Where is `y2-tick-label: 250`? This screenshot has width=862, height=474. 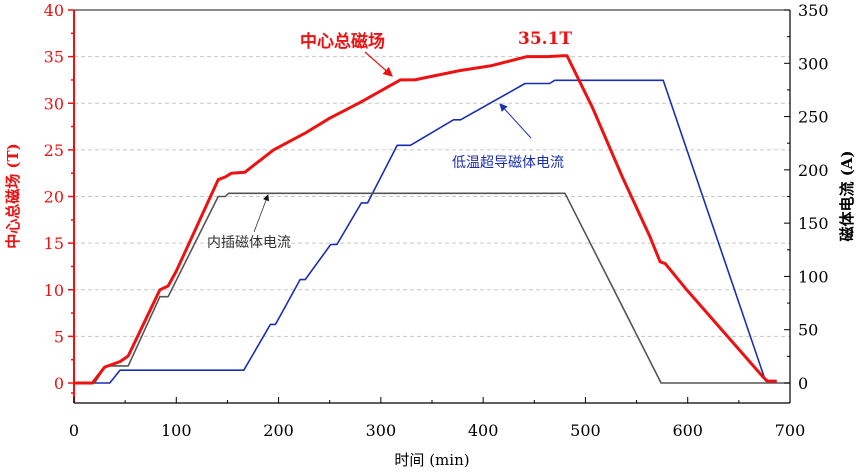
y2-tick-label: 250 is located at coordinates (813, 117).